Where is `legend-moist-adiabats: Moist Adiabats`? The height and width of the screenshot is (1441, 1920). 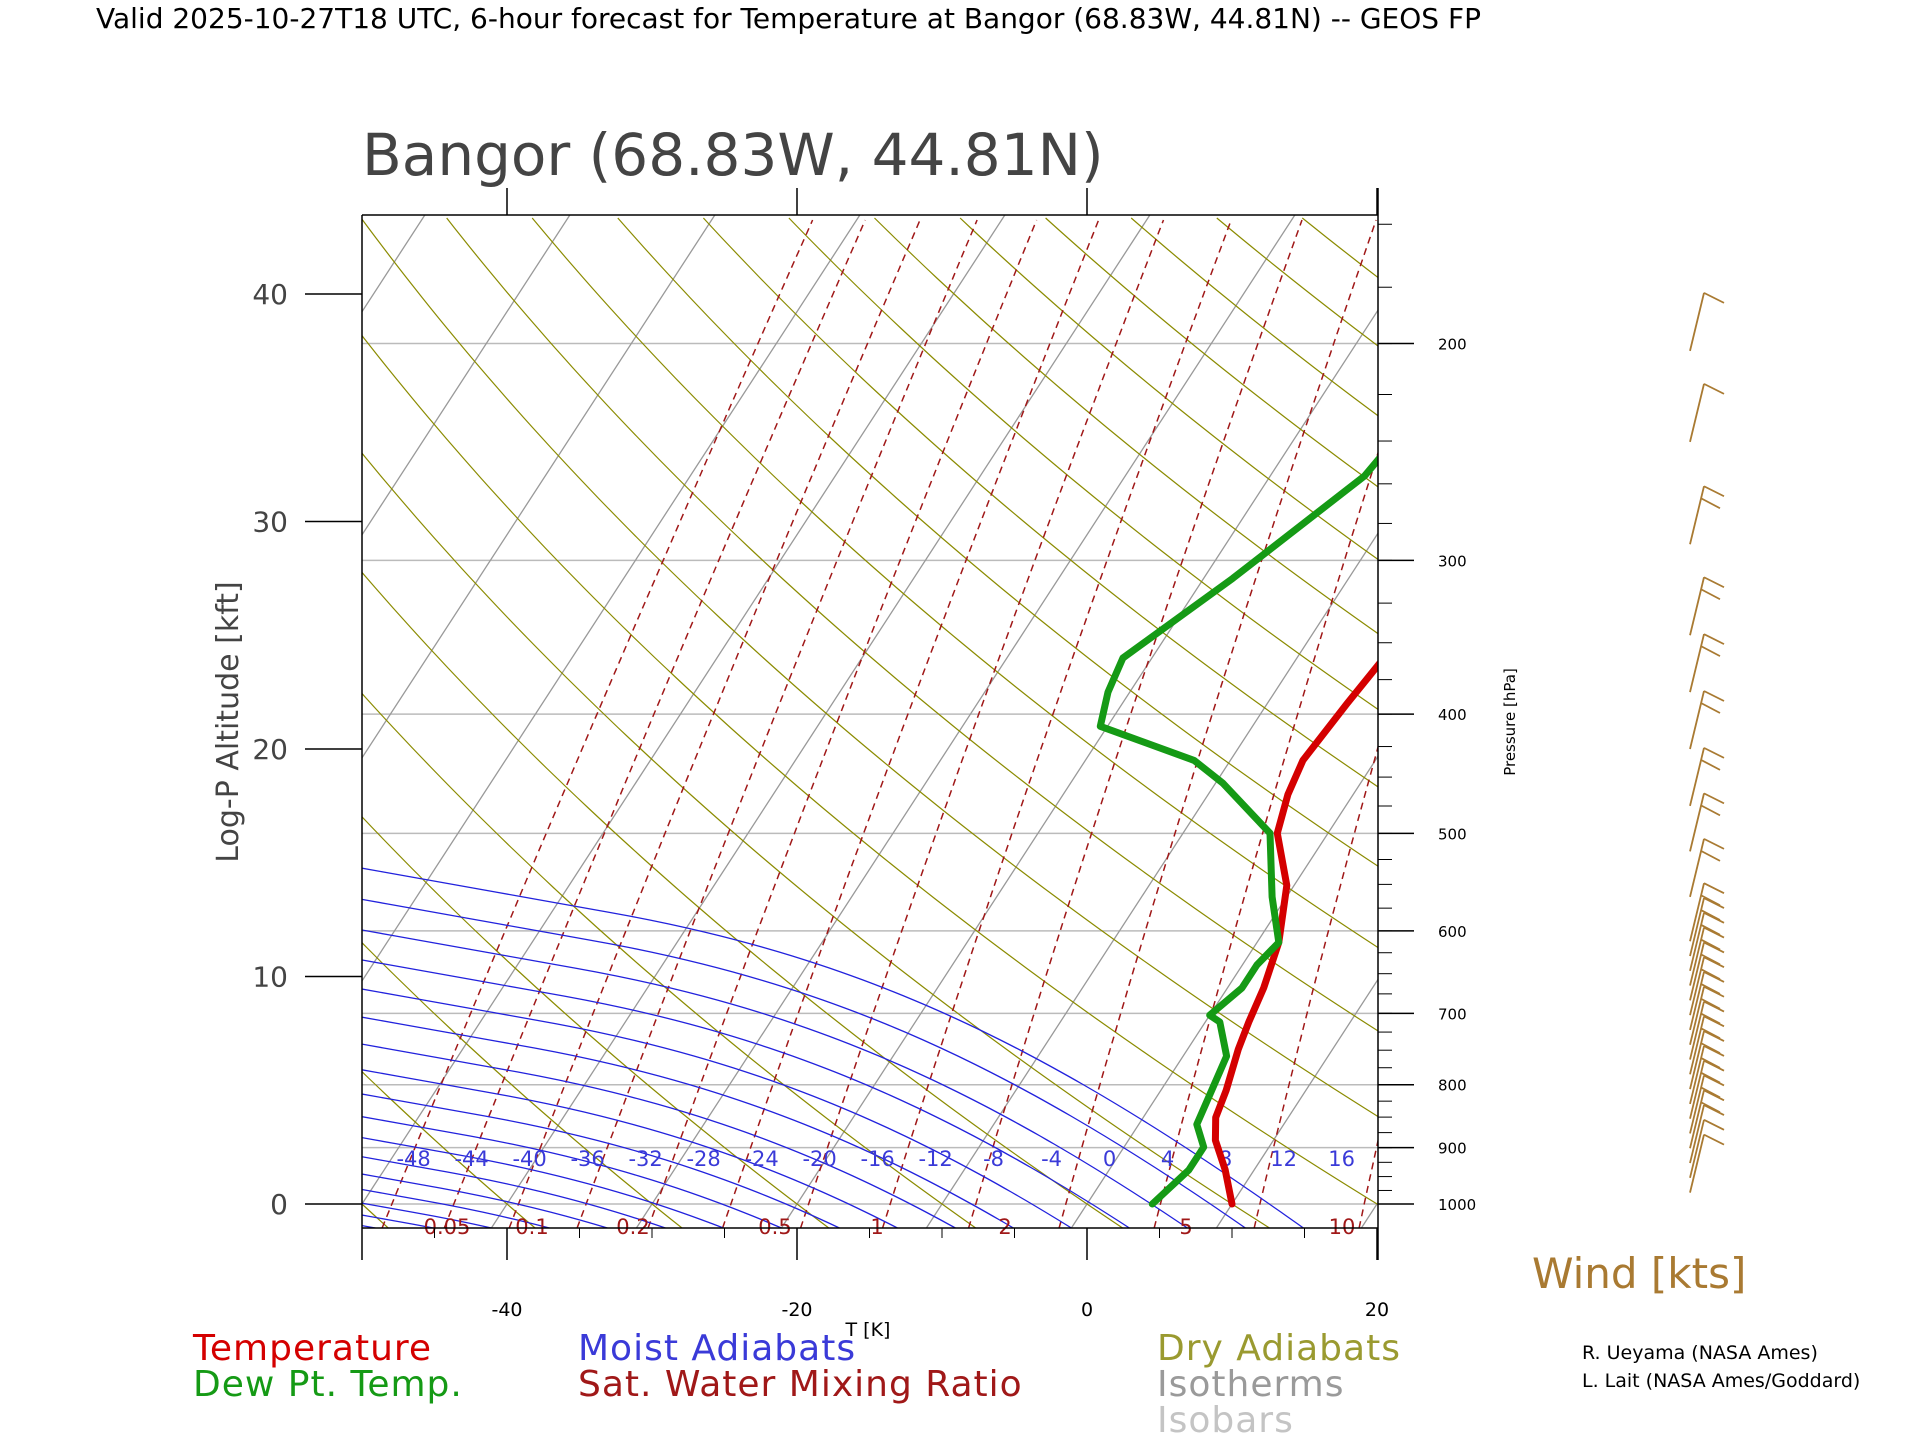 legend-moist-adiabats: Moist Adiabats is located at coordinates (717, 1348).